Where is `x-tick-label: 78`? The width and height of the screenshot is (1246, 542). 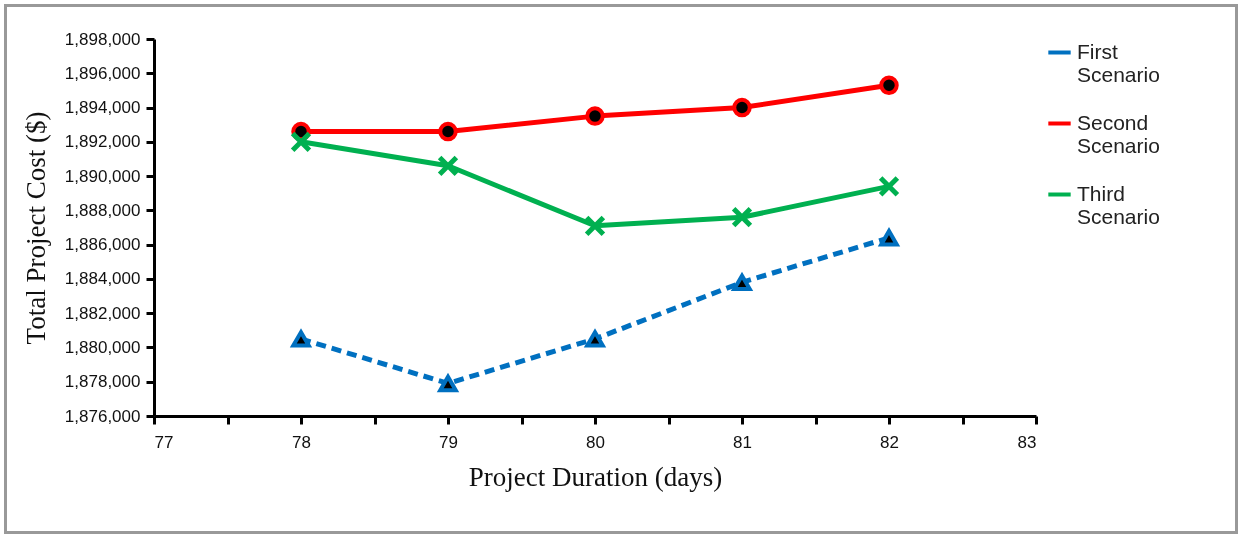 x-tick-label: 78 is located at coordinates (301, 442).